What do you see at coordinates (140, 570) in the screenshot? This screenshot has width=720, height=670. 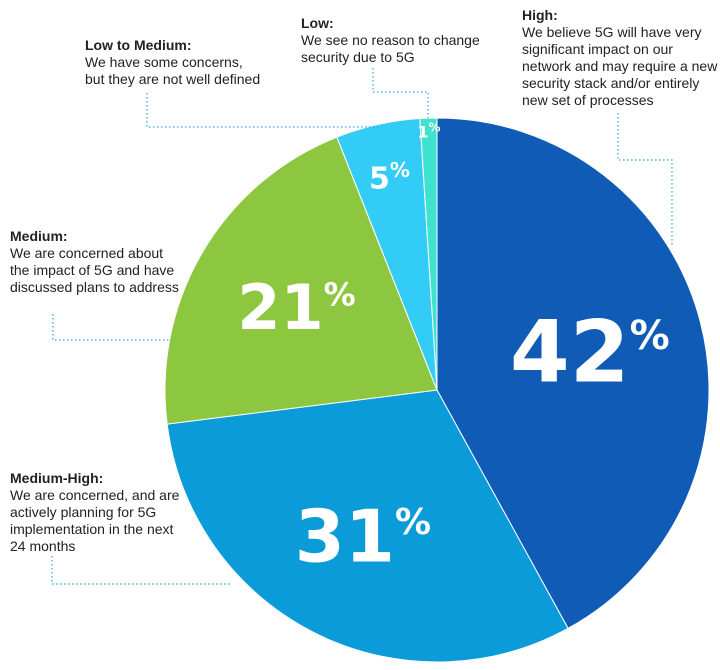 I see `leader-line-medium-high` at bounding box center [140, 570].